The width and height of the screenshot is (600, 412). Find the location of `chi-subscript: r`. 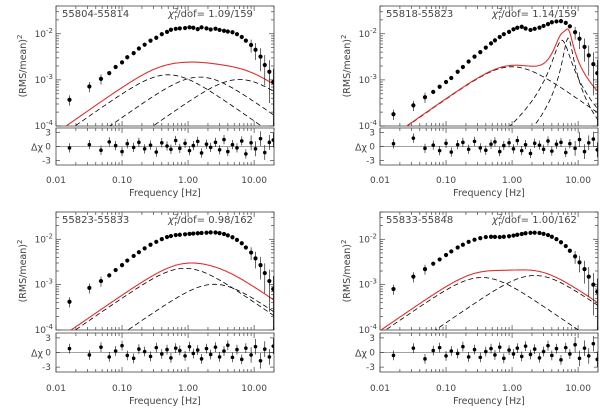

chi-subscript: r is located at coordinates (499, 224).